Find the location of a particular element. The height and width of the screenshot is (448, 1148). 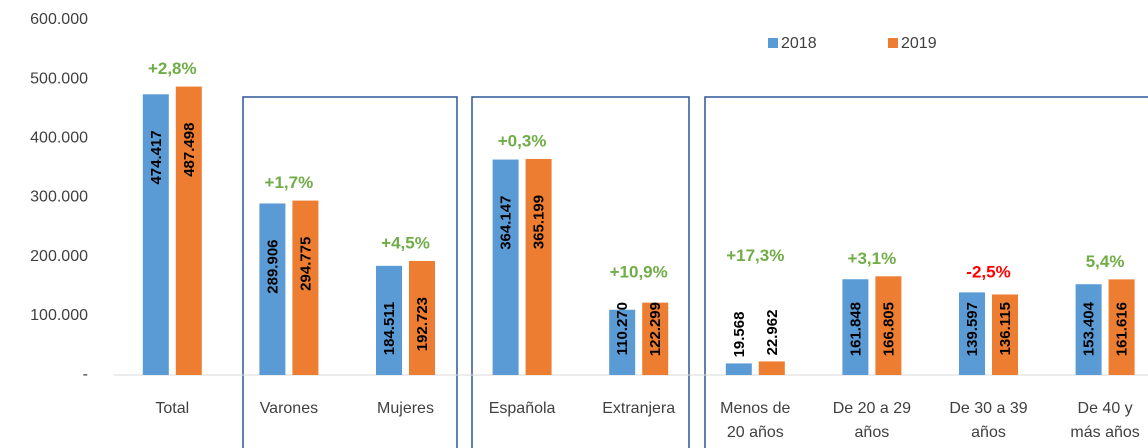

value-label: 365.199 is located at coordinates (539, 222).